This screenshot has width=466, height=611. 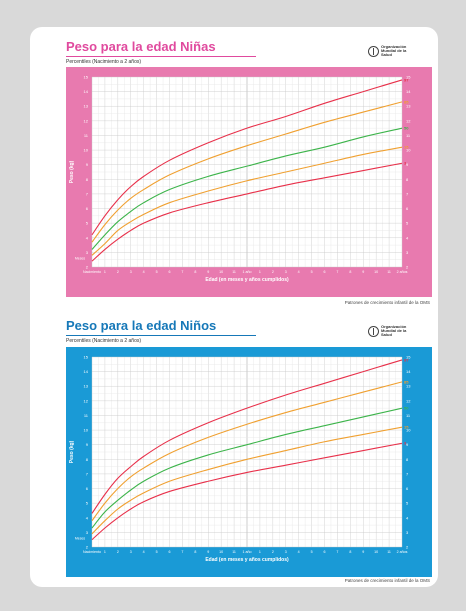 I want to click on y-tick-label-right: 5, so click(x=407, y=223).